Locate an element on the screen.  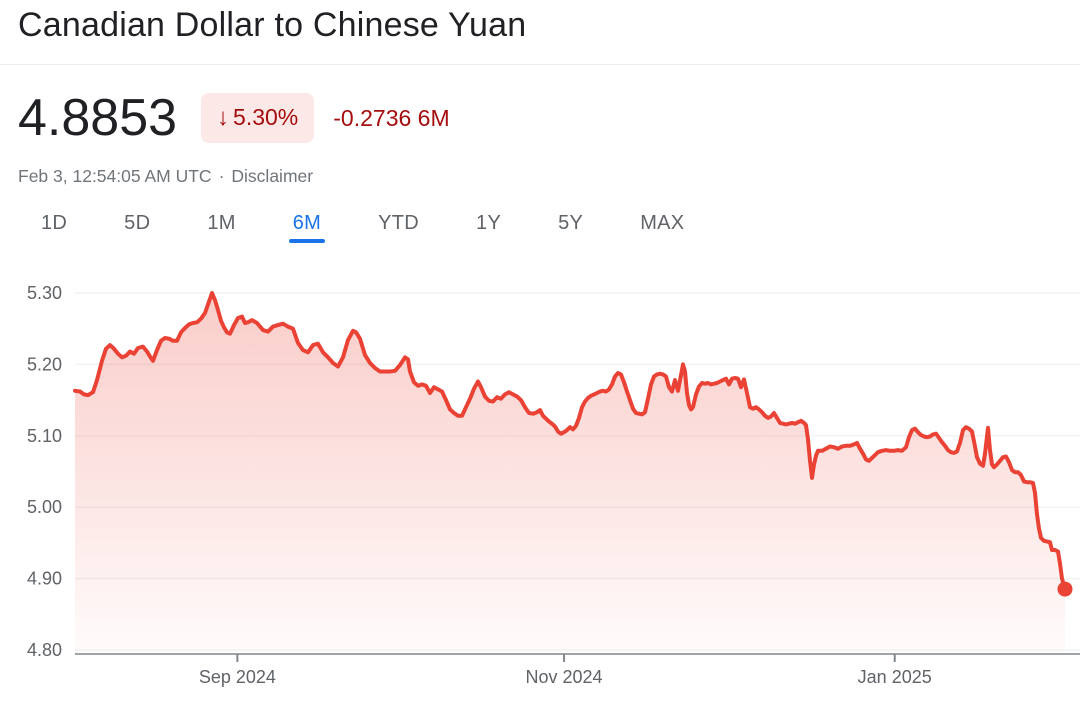
timestamp: Feb 3, 12:54:05 AM UTC is located at coordinates (115, 176).